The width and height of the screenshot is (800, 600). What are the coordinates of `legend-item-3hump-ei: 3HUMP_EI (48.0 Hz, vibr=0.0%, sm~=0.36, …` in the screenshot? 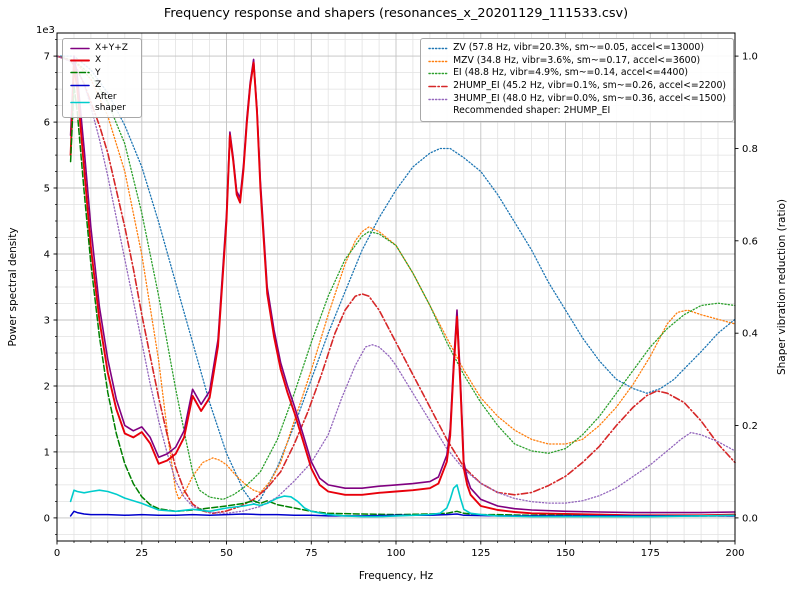 It's located at (577, 98).